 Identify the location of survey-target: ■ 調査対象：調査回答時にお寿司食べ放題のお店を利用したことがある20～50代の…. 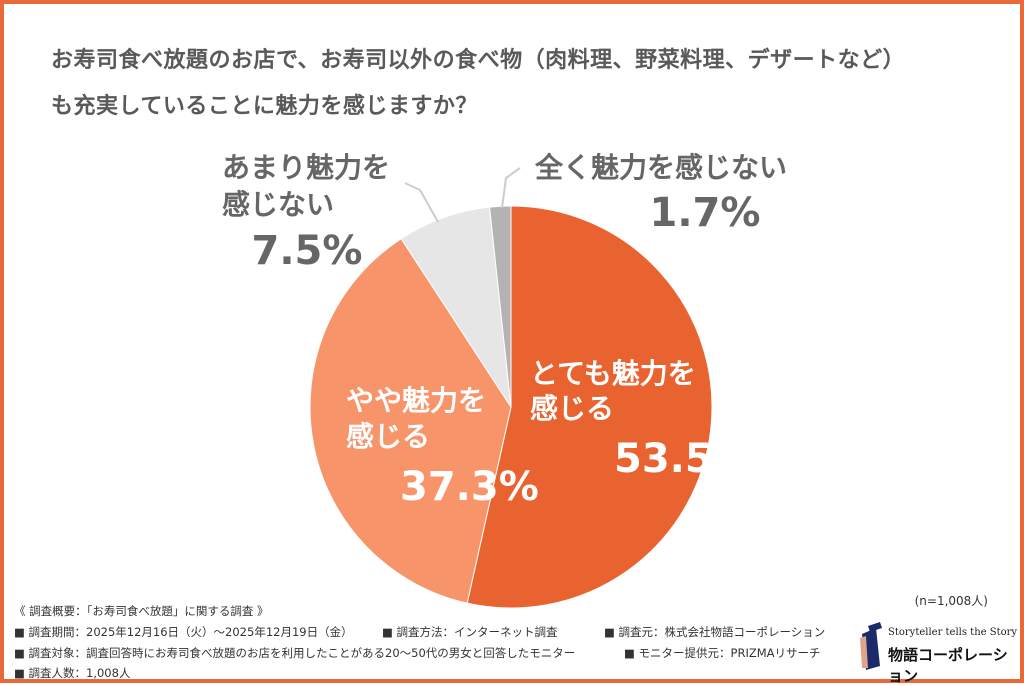
(295, 653).